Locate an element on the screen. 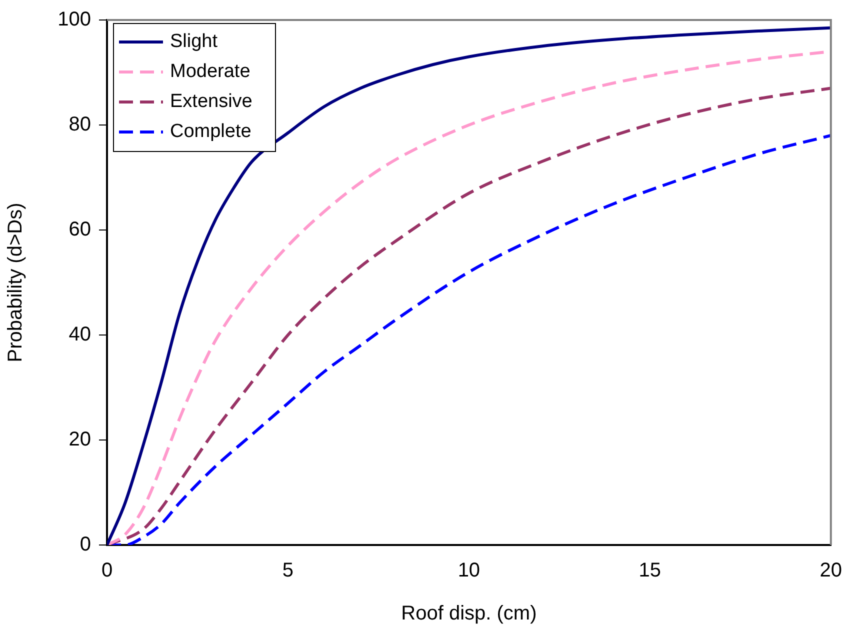 The width and height of the screenshot is (848, 630). y-tick-label: 20 is located at coordinates (79, 439).